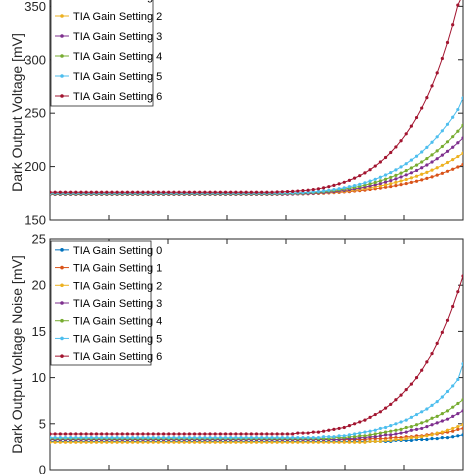 The height and width of the screenshot is (474, 474). I want to click on y-tick-label: 5, so click(42, 423).